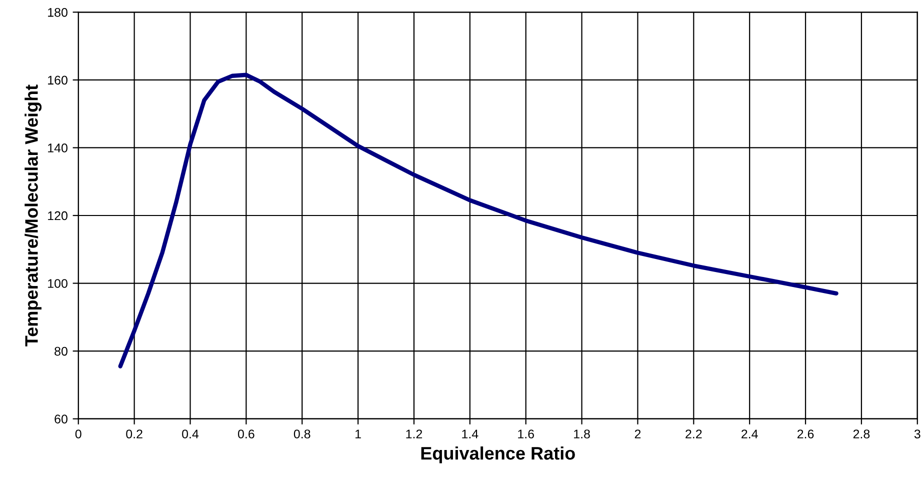  Describe the element at coordinates (33, 215) in the screenshot. I see `y-axis-title: Temperature/Molecular Weight` at that location.